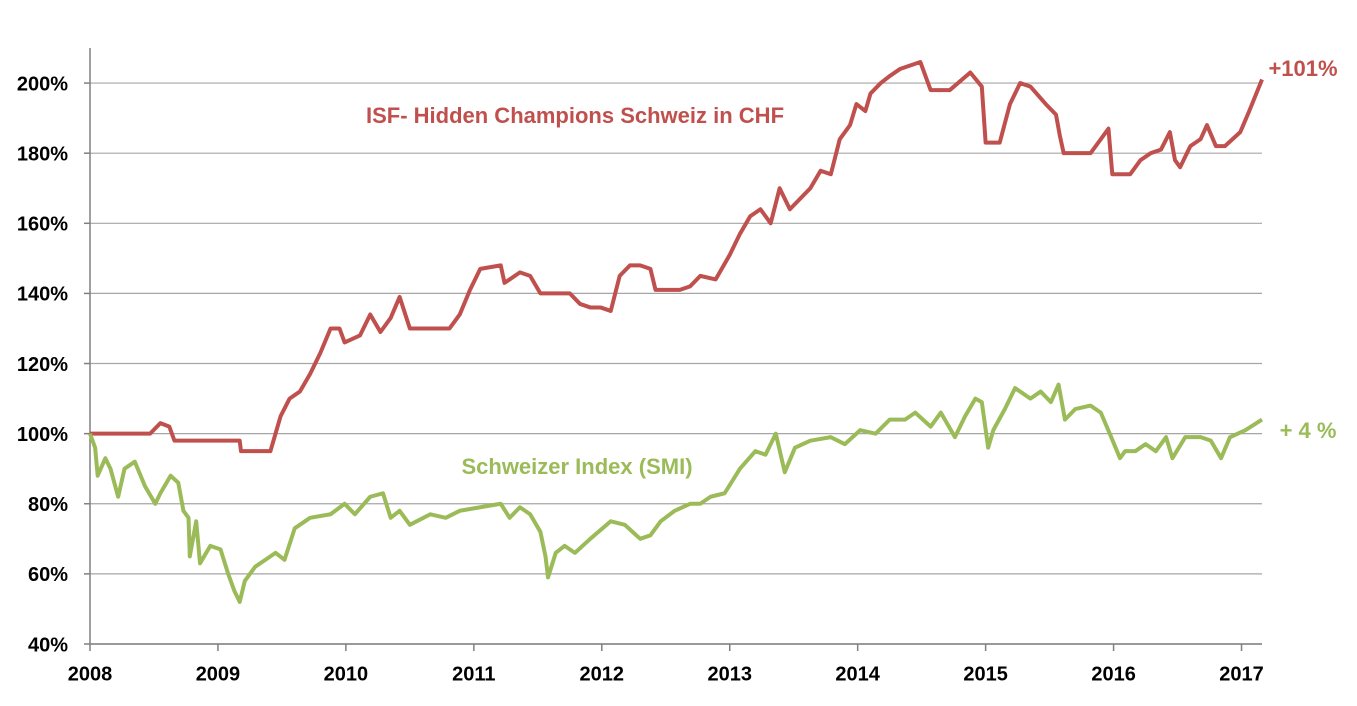 Image resolution: width=1357 pixels, height=706 pixels. Describe the element at coordinates (42, 295) in the screenshot. I see `y-tick-label: 140%` at that location.